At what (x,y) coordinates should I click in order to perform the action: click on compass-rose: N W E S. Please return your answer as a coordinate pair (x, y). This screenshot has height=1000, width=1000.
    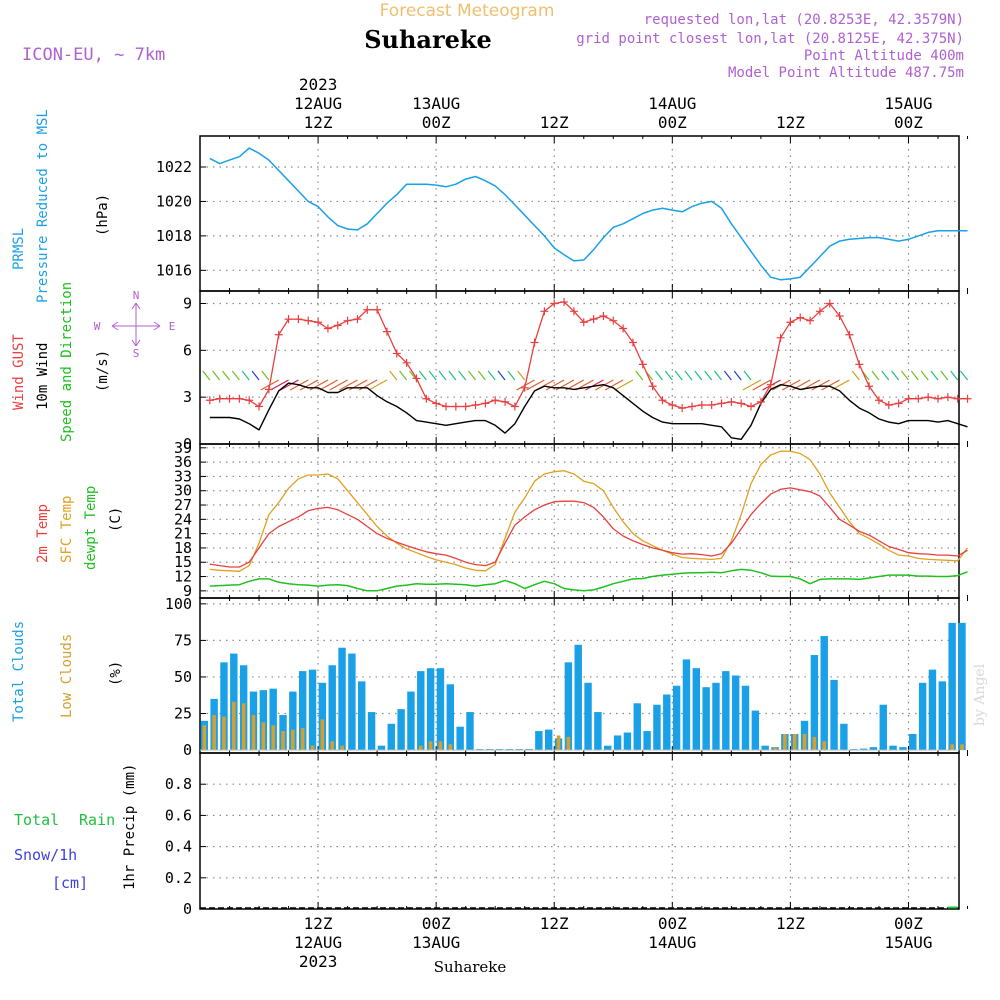
    Looking at the image, I should click on (135, 324).